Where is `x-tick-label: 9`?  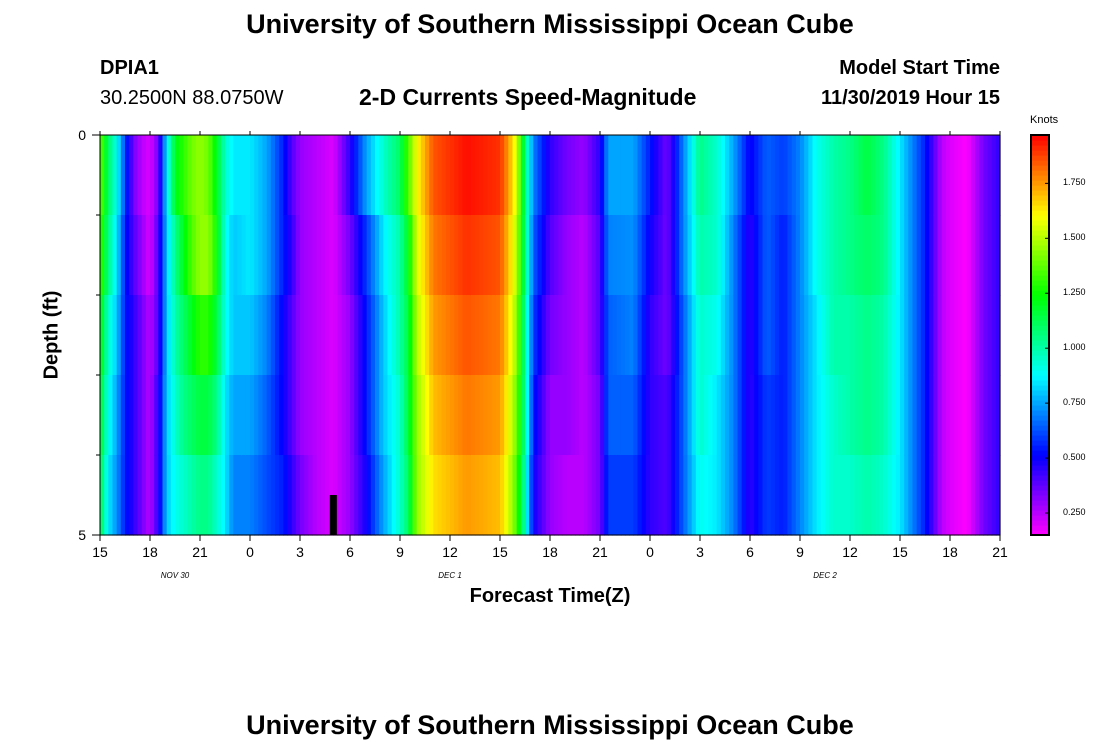 x-tick-label: 9 is located at coordinates (400, 552).